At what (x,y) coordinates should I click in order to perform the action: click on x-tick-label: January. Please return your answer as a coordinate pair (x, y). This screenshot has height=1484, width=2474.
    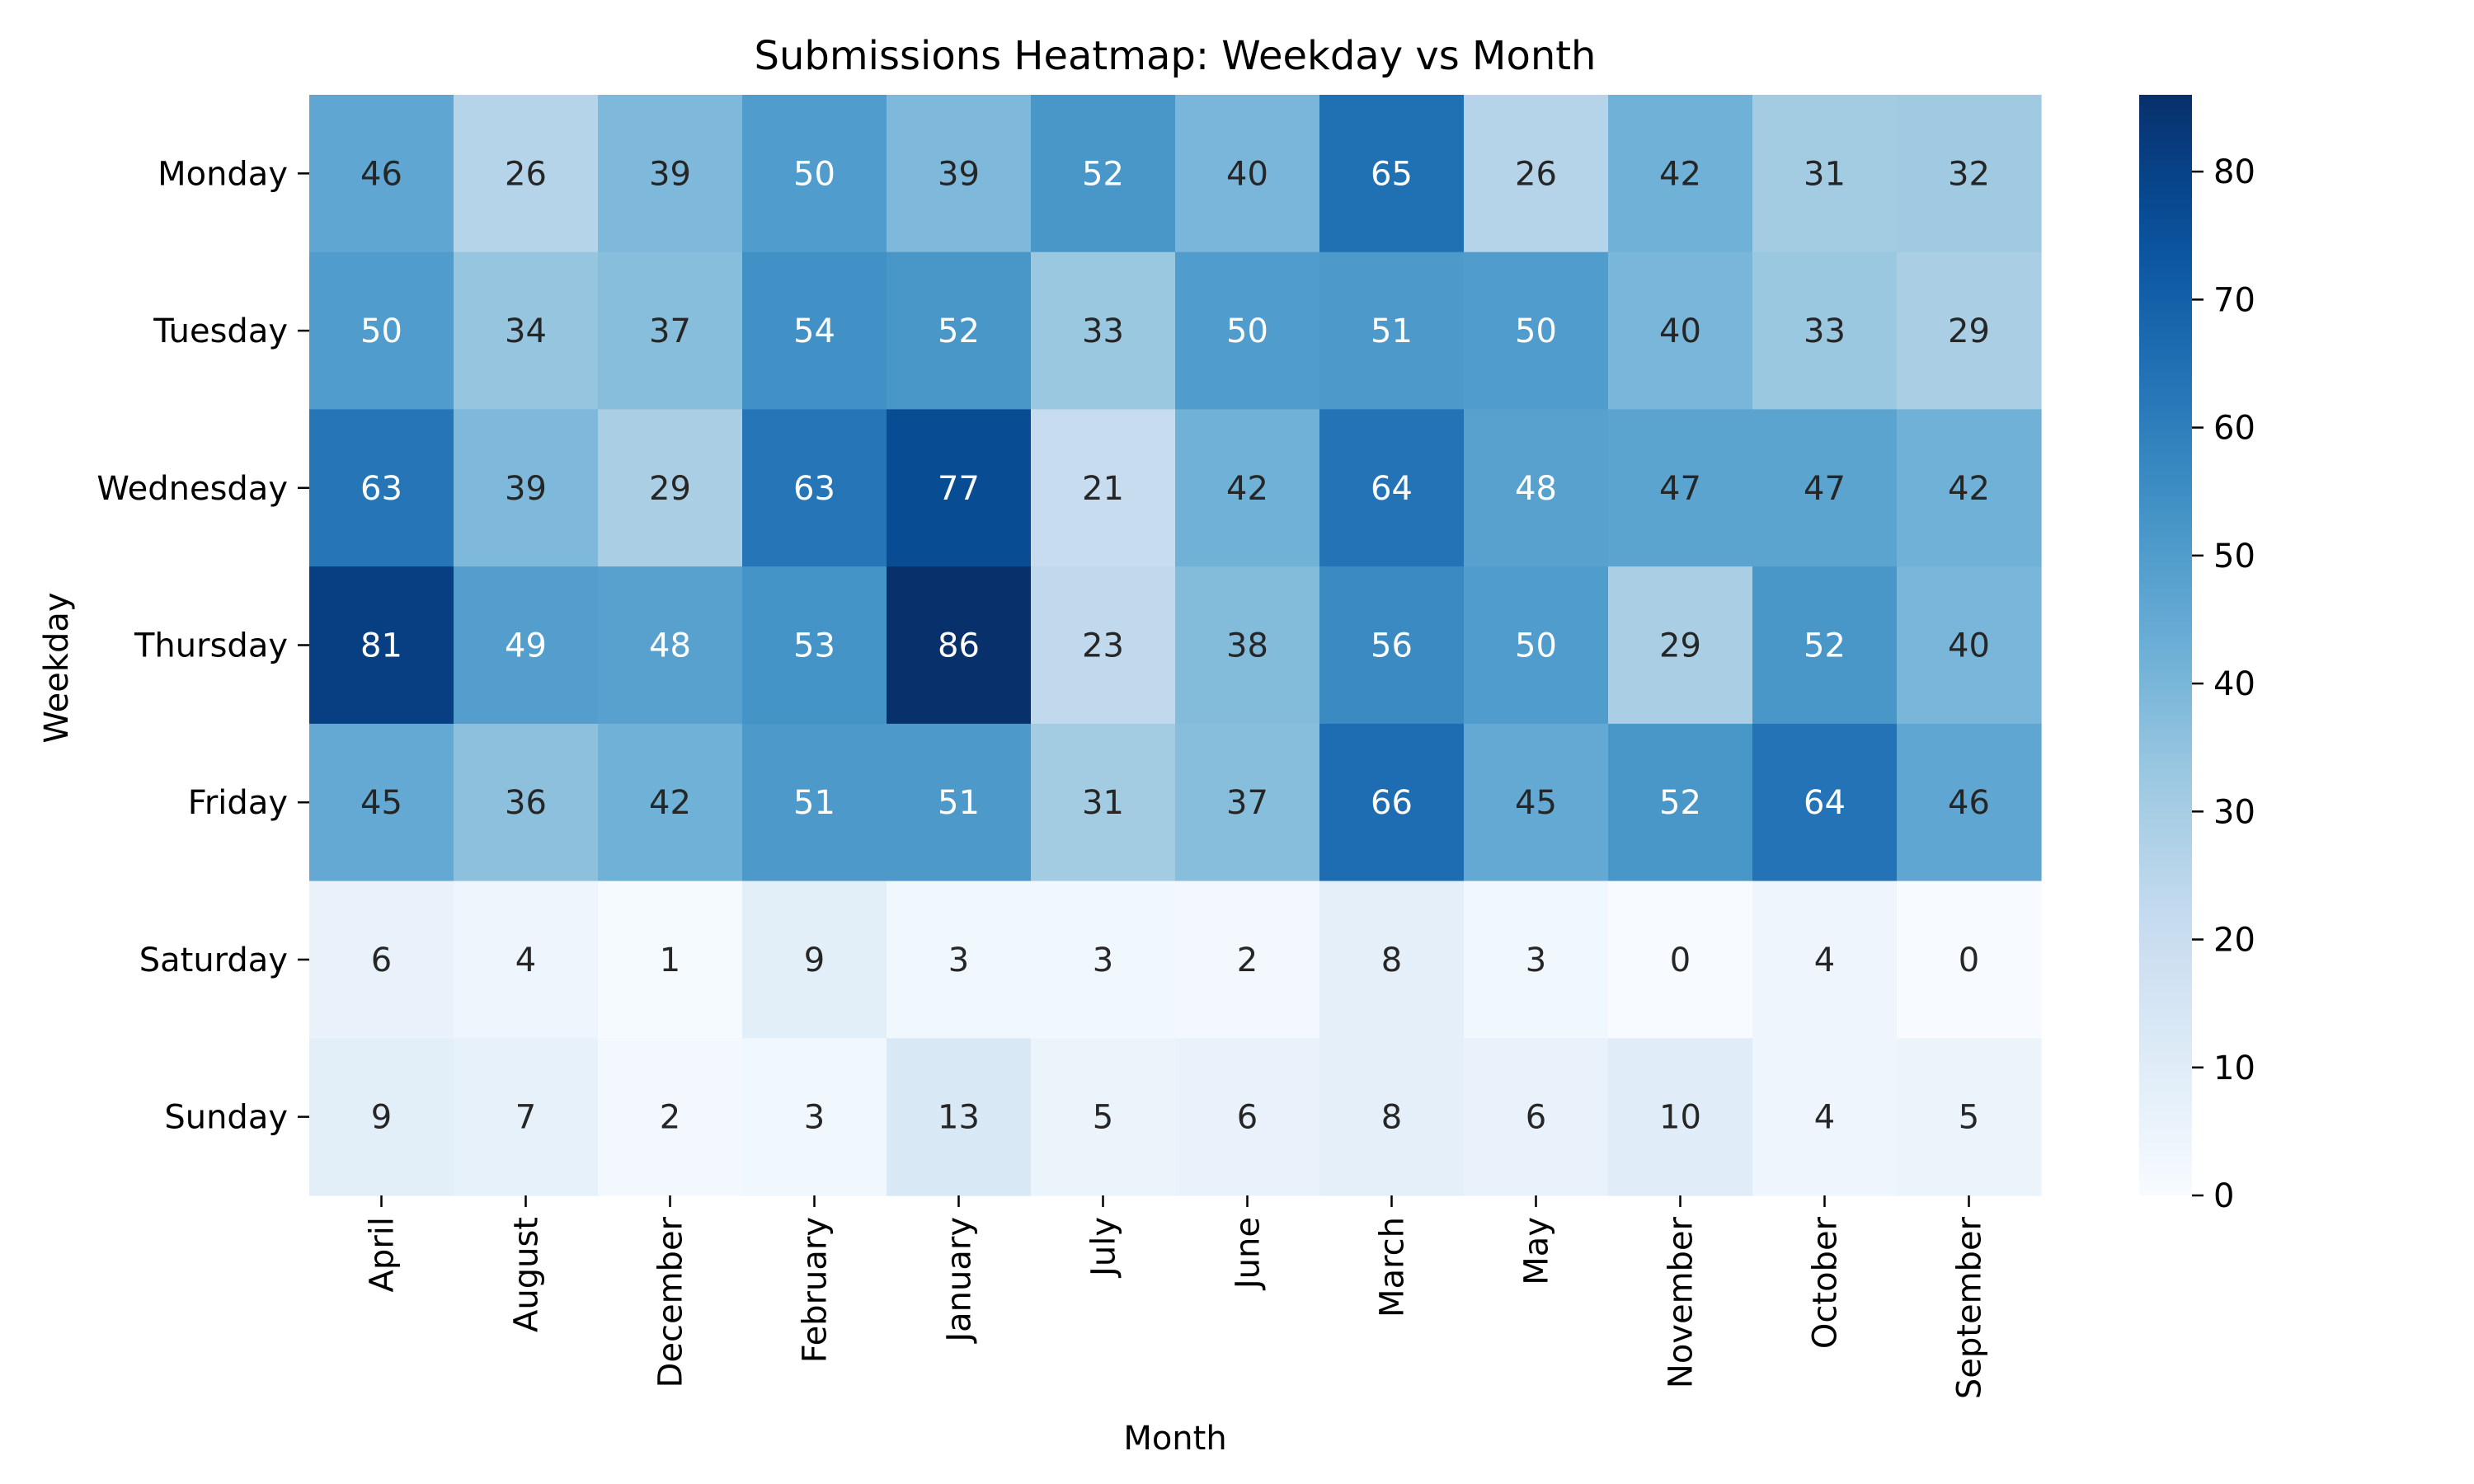
    Looking at the image, I should click on (960, 1281).